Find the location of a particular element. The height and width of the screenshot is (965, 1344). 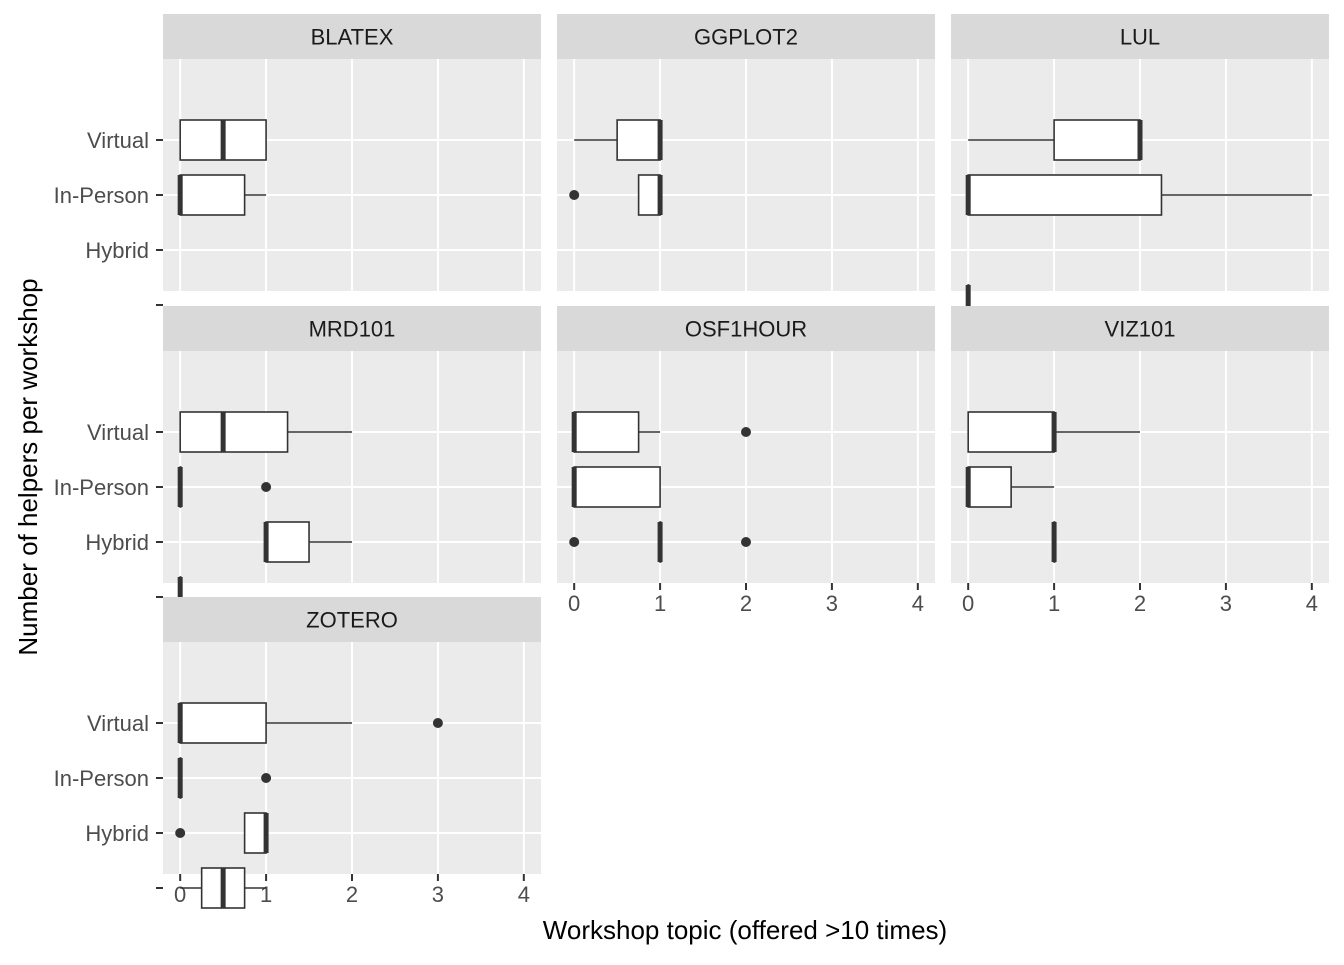

facet-strip-label: BLATEX is located at coordinates (352, 37).